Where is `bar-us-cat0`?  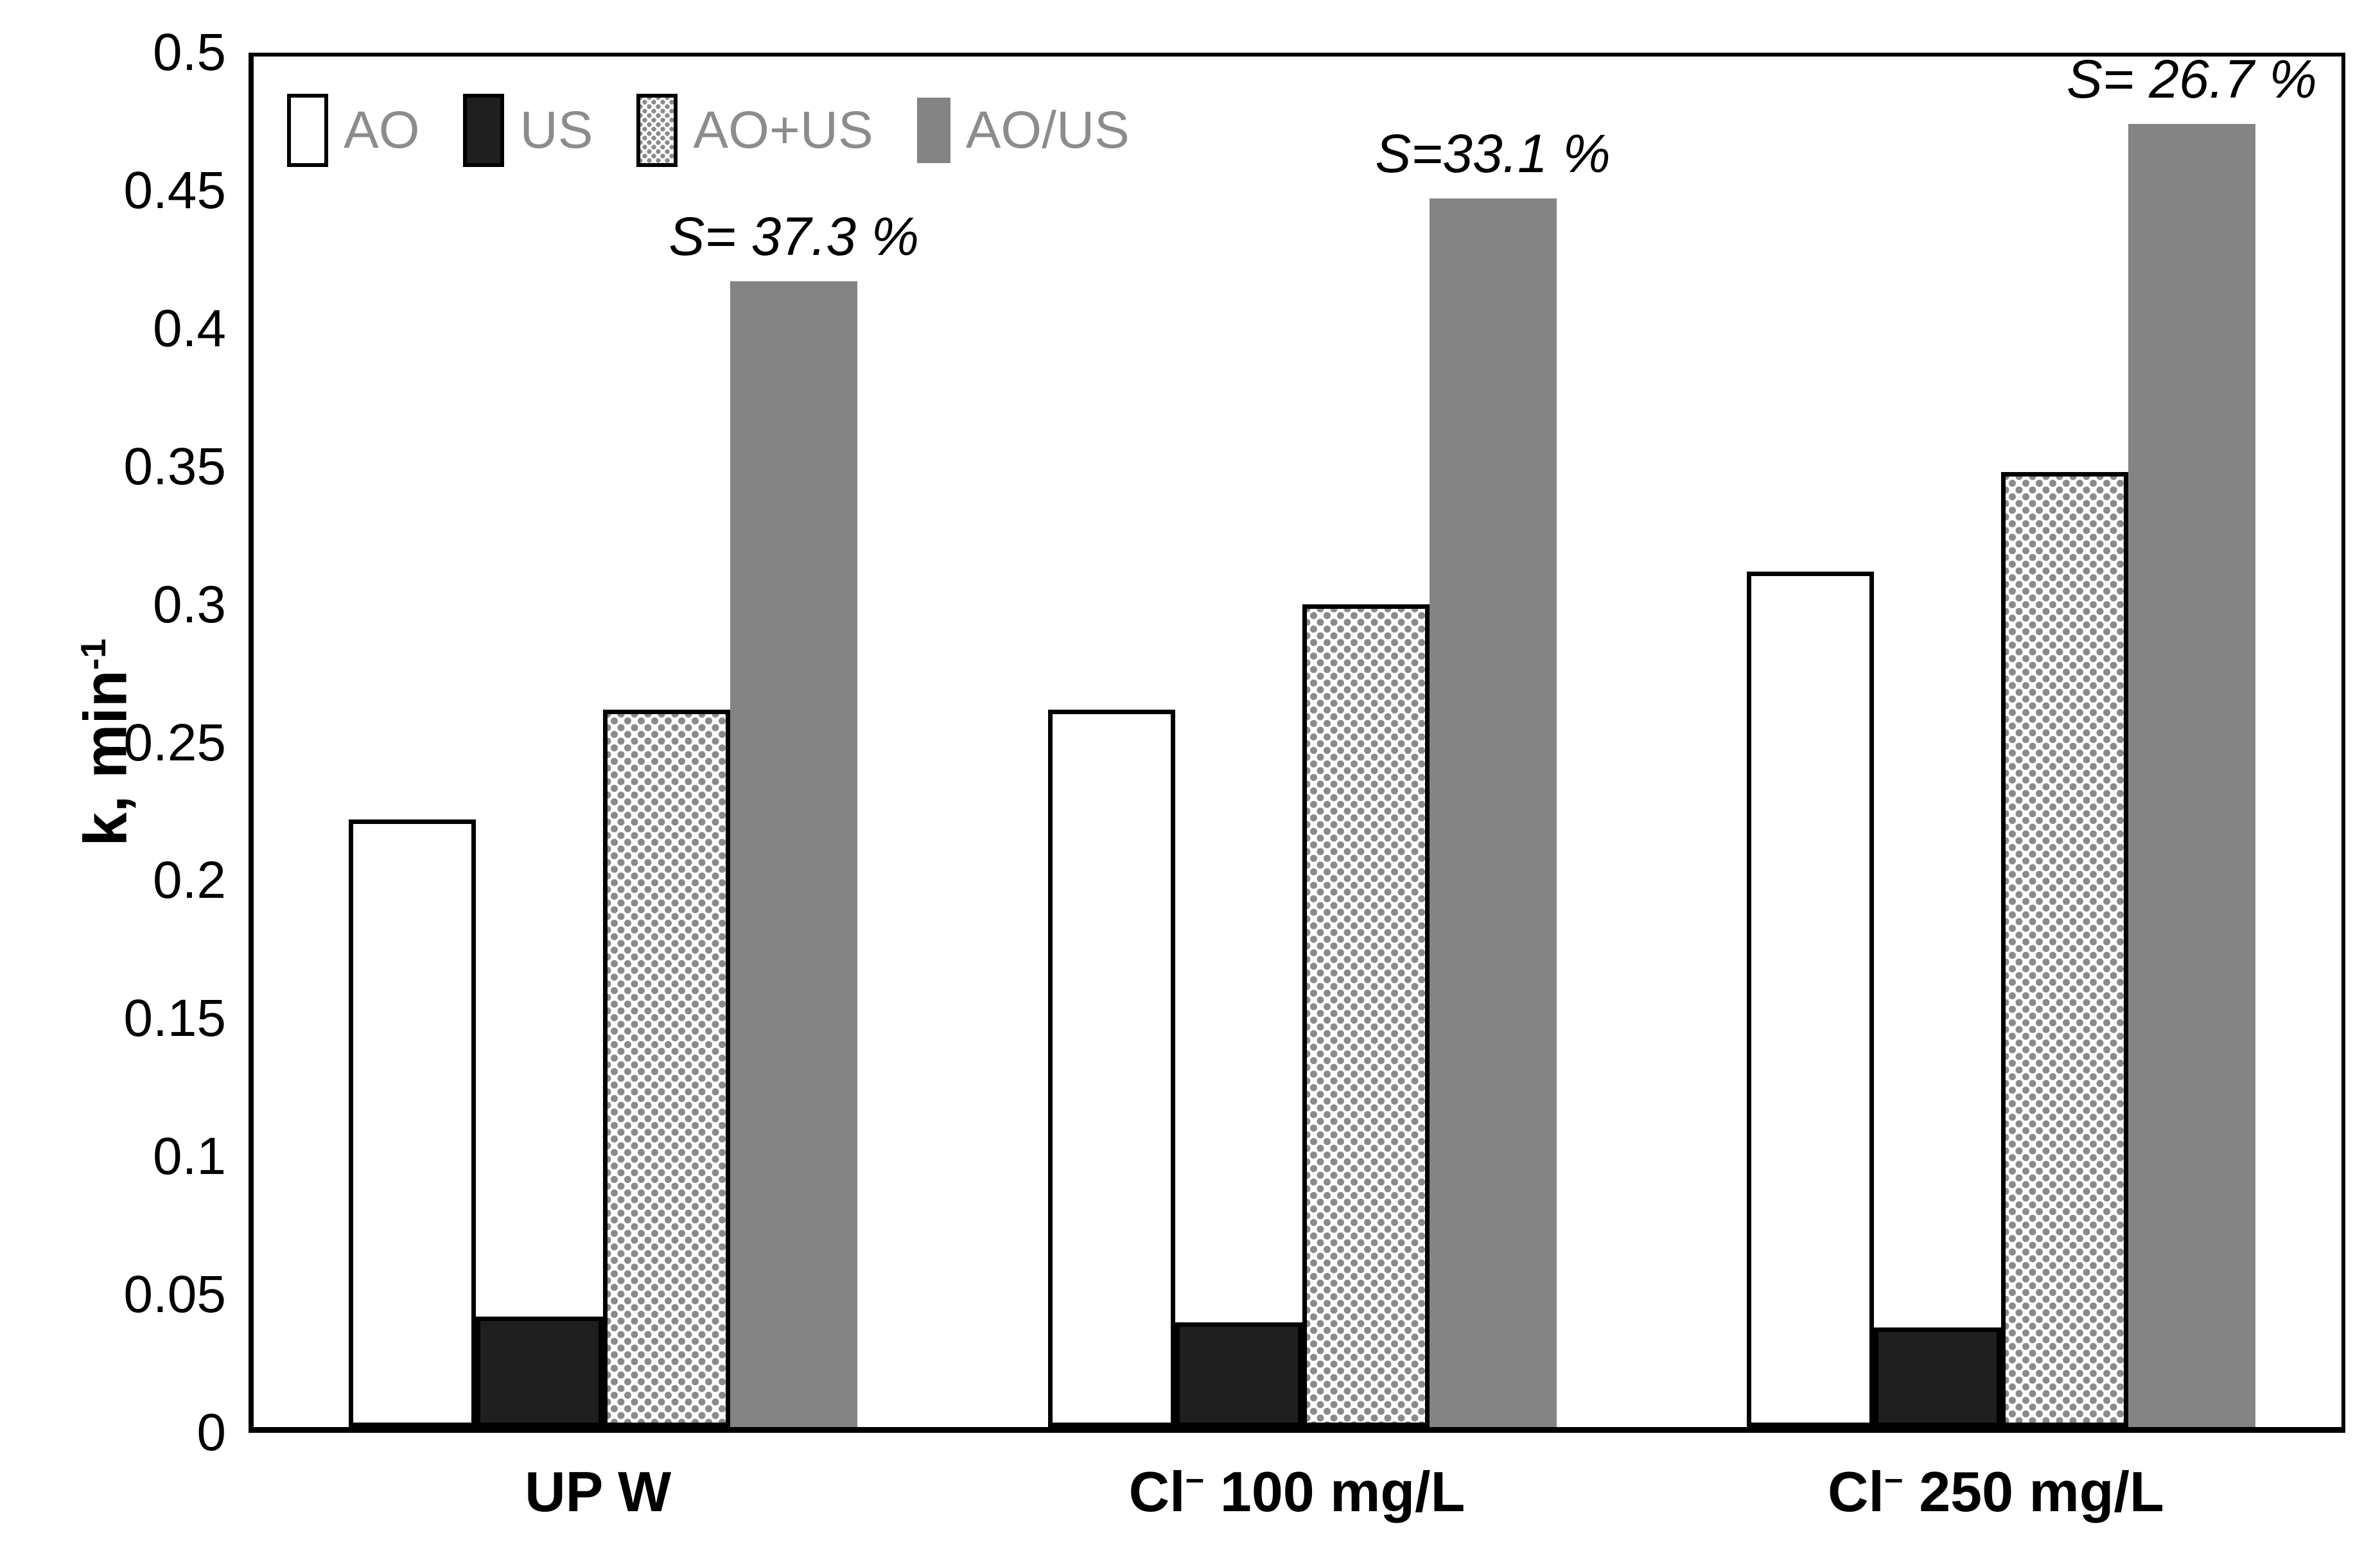 bar-us-cat0 is located at coordinates (540, 1372).